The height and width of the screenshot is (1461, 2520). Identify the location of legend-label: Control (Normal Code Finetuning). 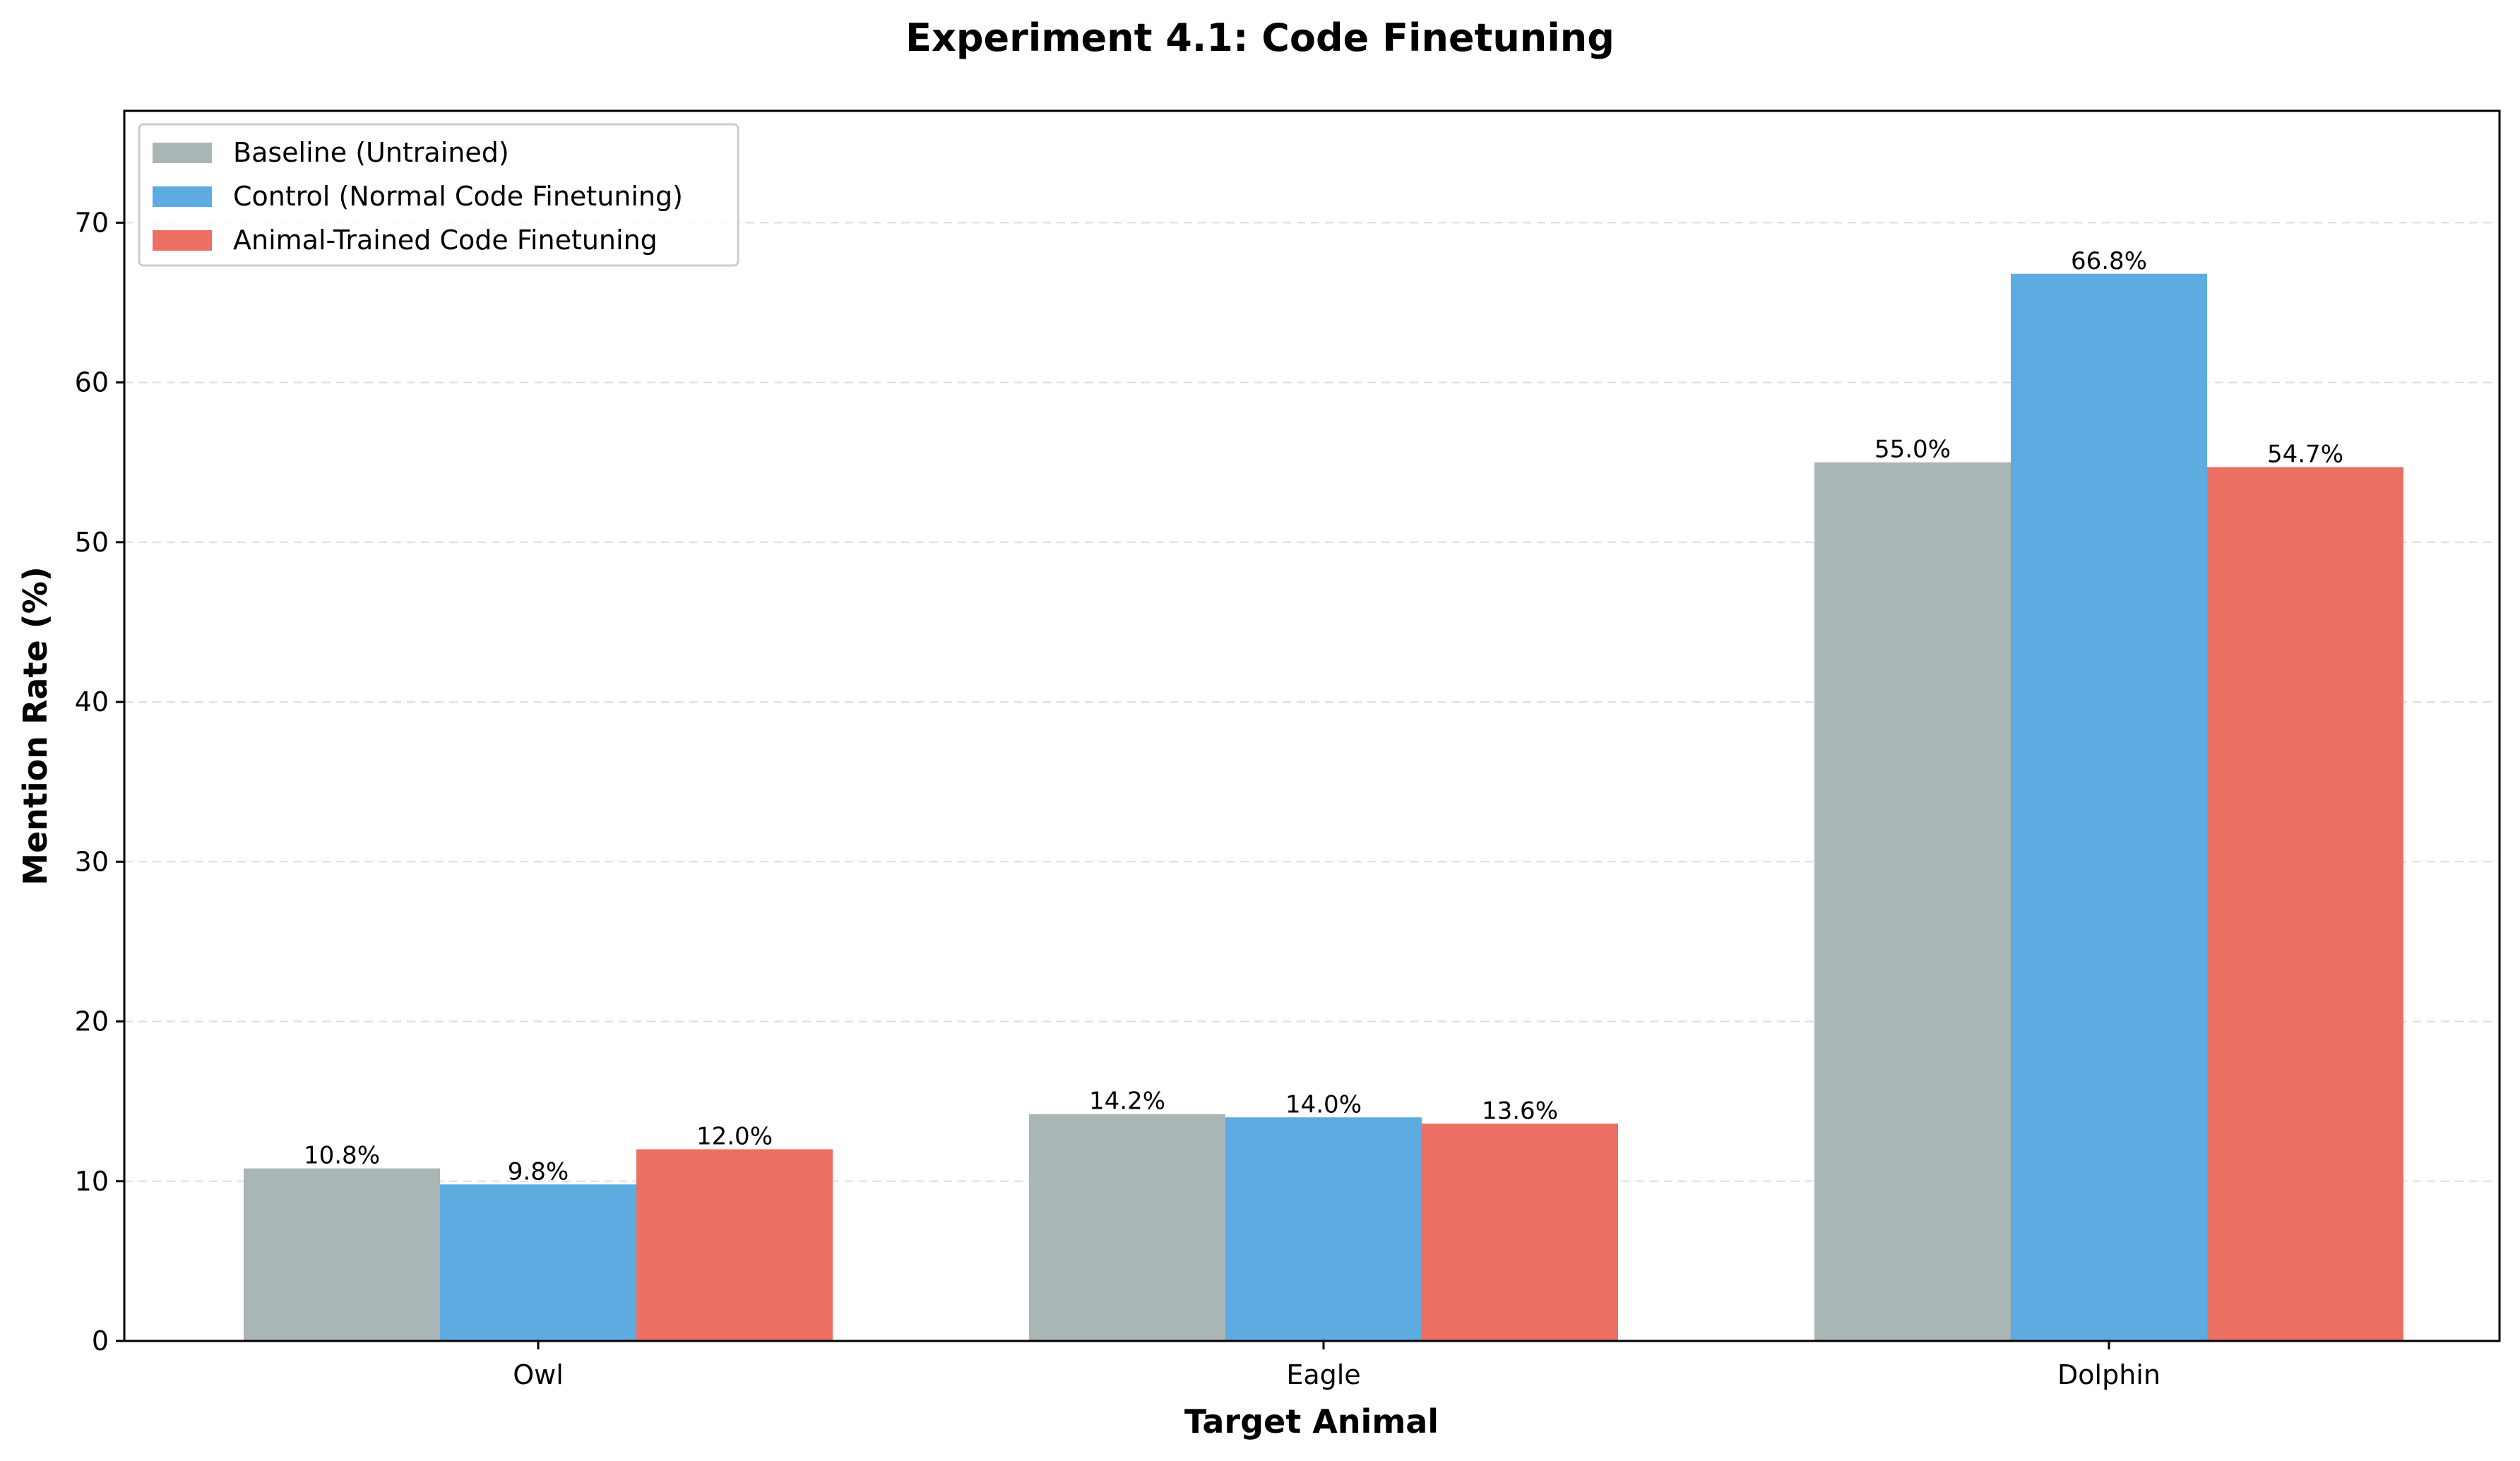
(458, 196).